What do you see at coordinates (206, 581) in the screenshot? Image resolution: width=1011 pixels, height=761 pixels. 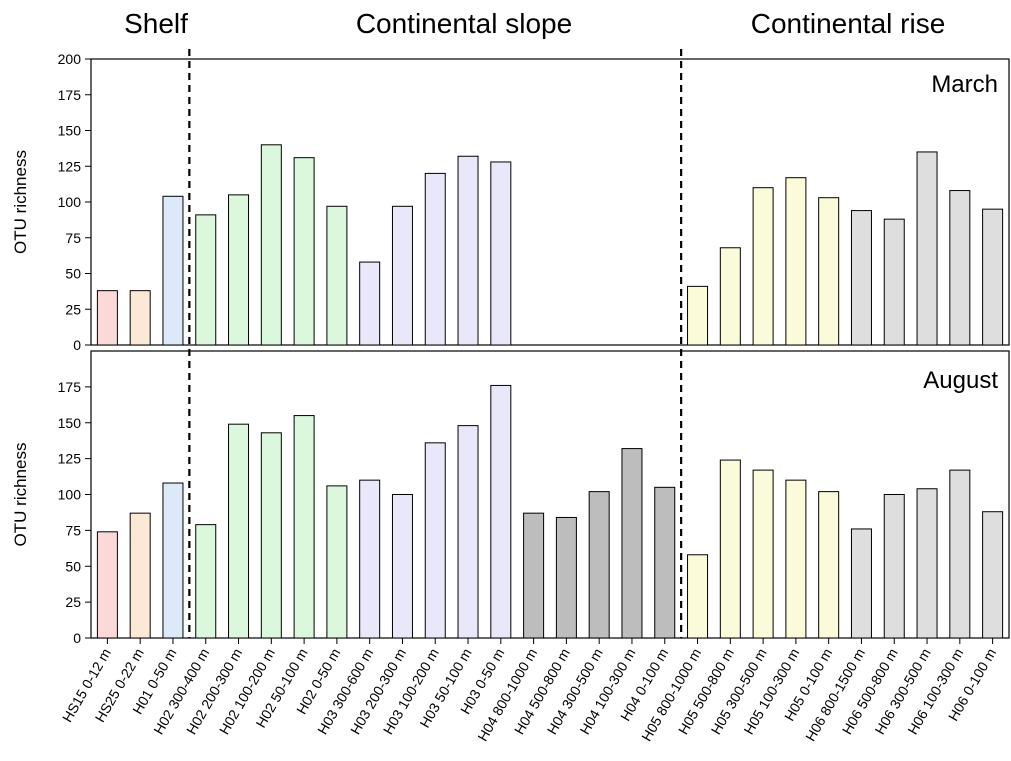 I see `bar-august-h02-300-400-m` at bounding box center [206, 581].